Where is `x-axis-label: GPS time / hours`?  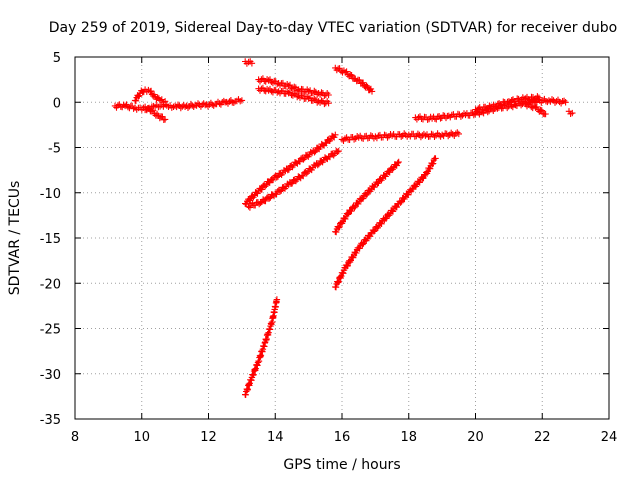
x-axis-label: GPS time / hours is located at coordinates (341, 465).